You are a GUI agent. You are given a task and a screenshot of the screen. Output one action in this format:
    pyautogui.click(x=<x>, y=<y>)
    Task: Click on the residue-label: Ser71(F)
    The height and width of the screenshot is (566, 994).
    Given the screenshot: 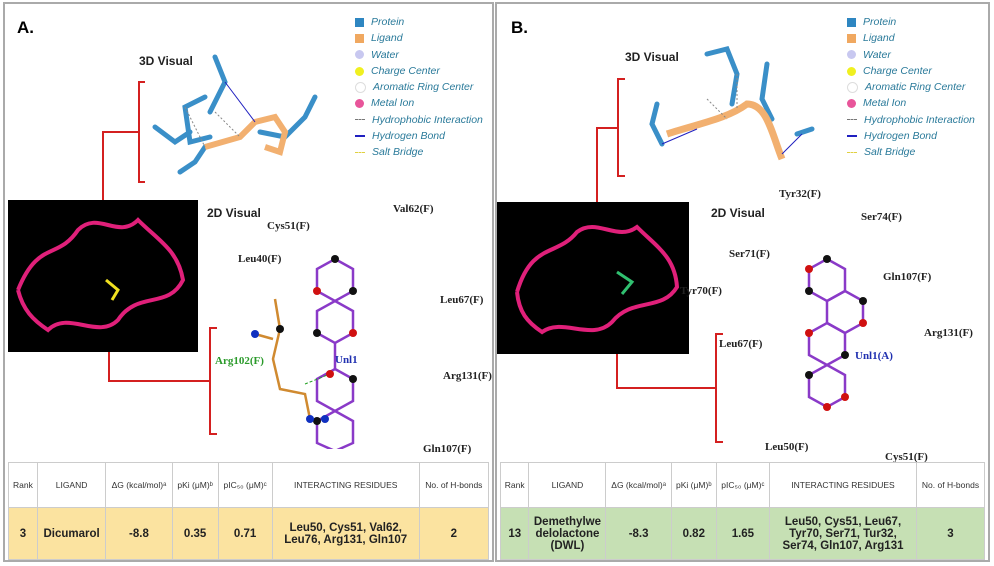 What is the action you would take?
    pyautogui.click(x=749, y=254)
    